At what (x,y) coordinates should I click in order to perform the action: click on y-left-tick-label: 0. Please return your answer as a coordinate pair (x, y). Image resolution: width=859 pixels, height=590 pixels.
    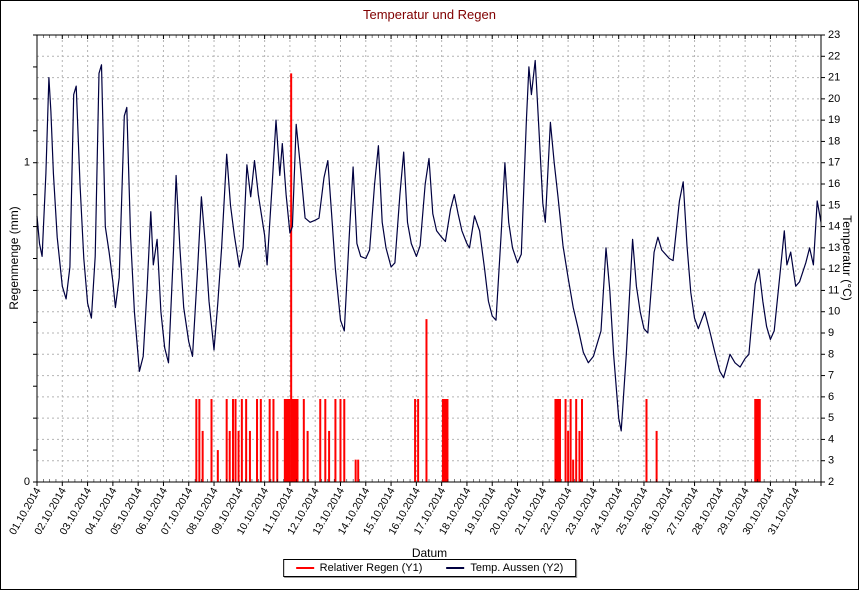
    Looking at the image, I should click on (27, 482).